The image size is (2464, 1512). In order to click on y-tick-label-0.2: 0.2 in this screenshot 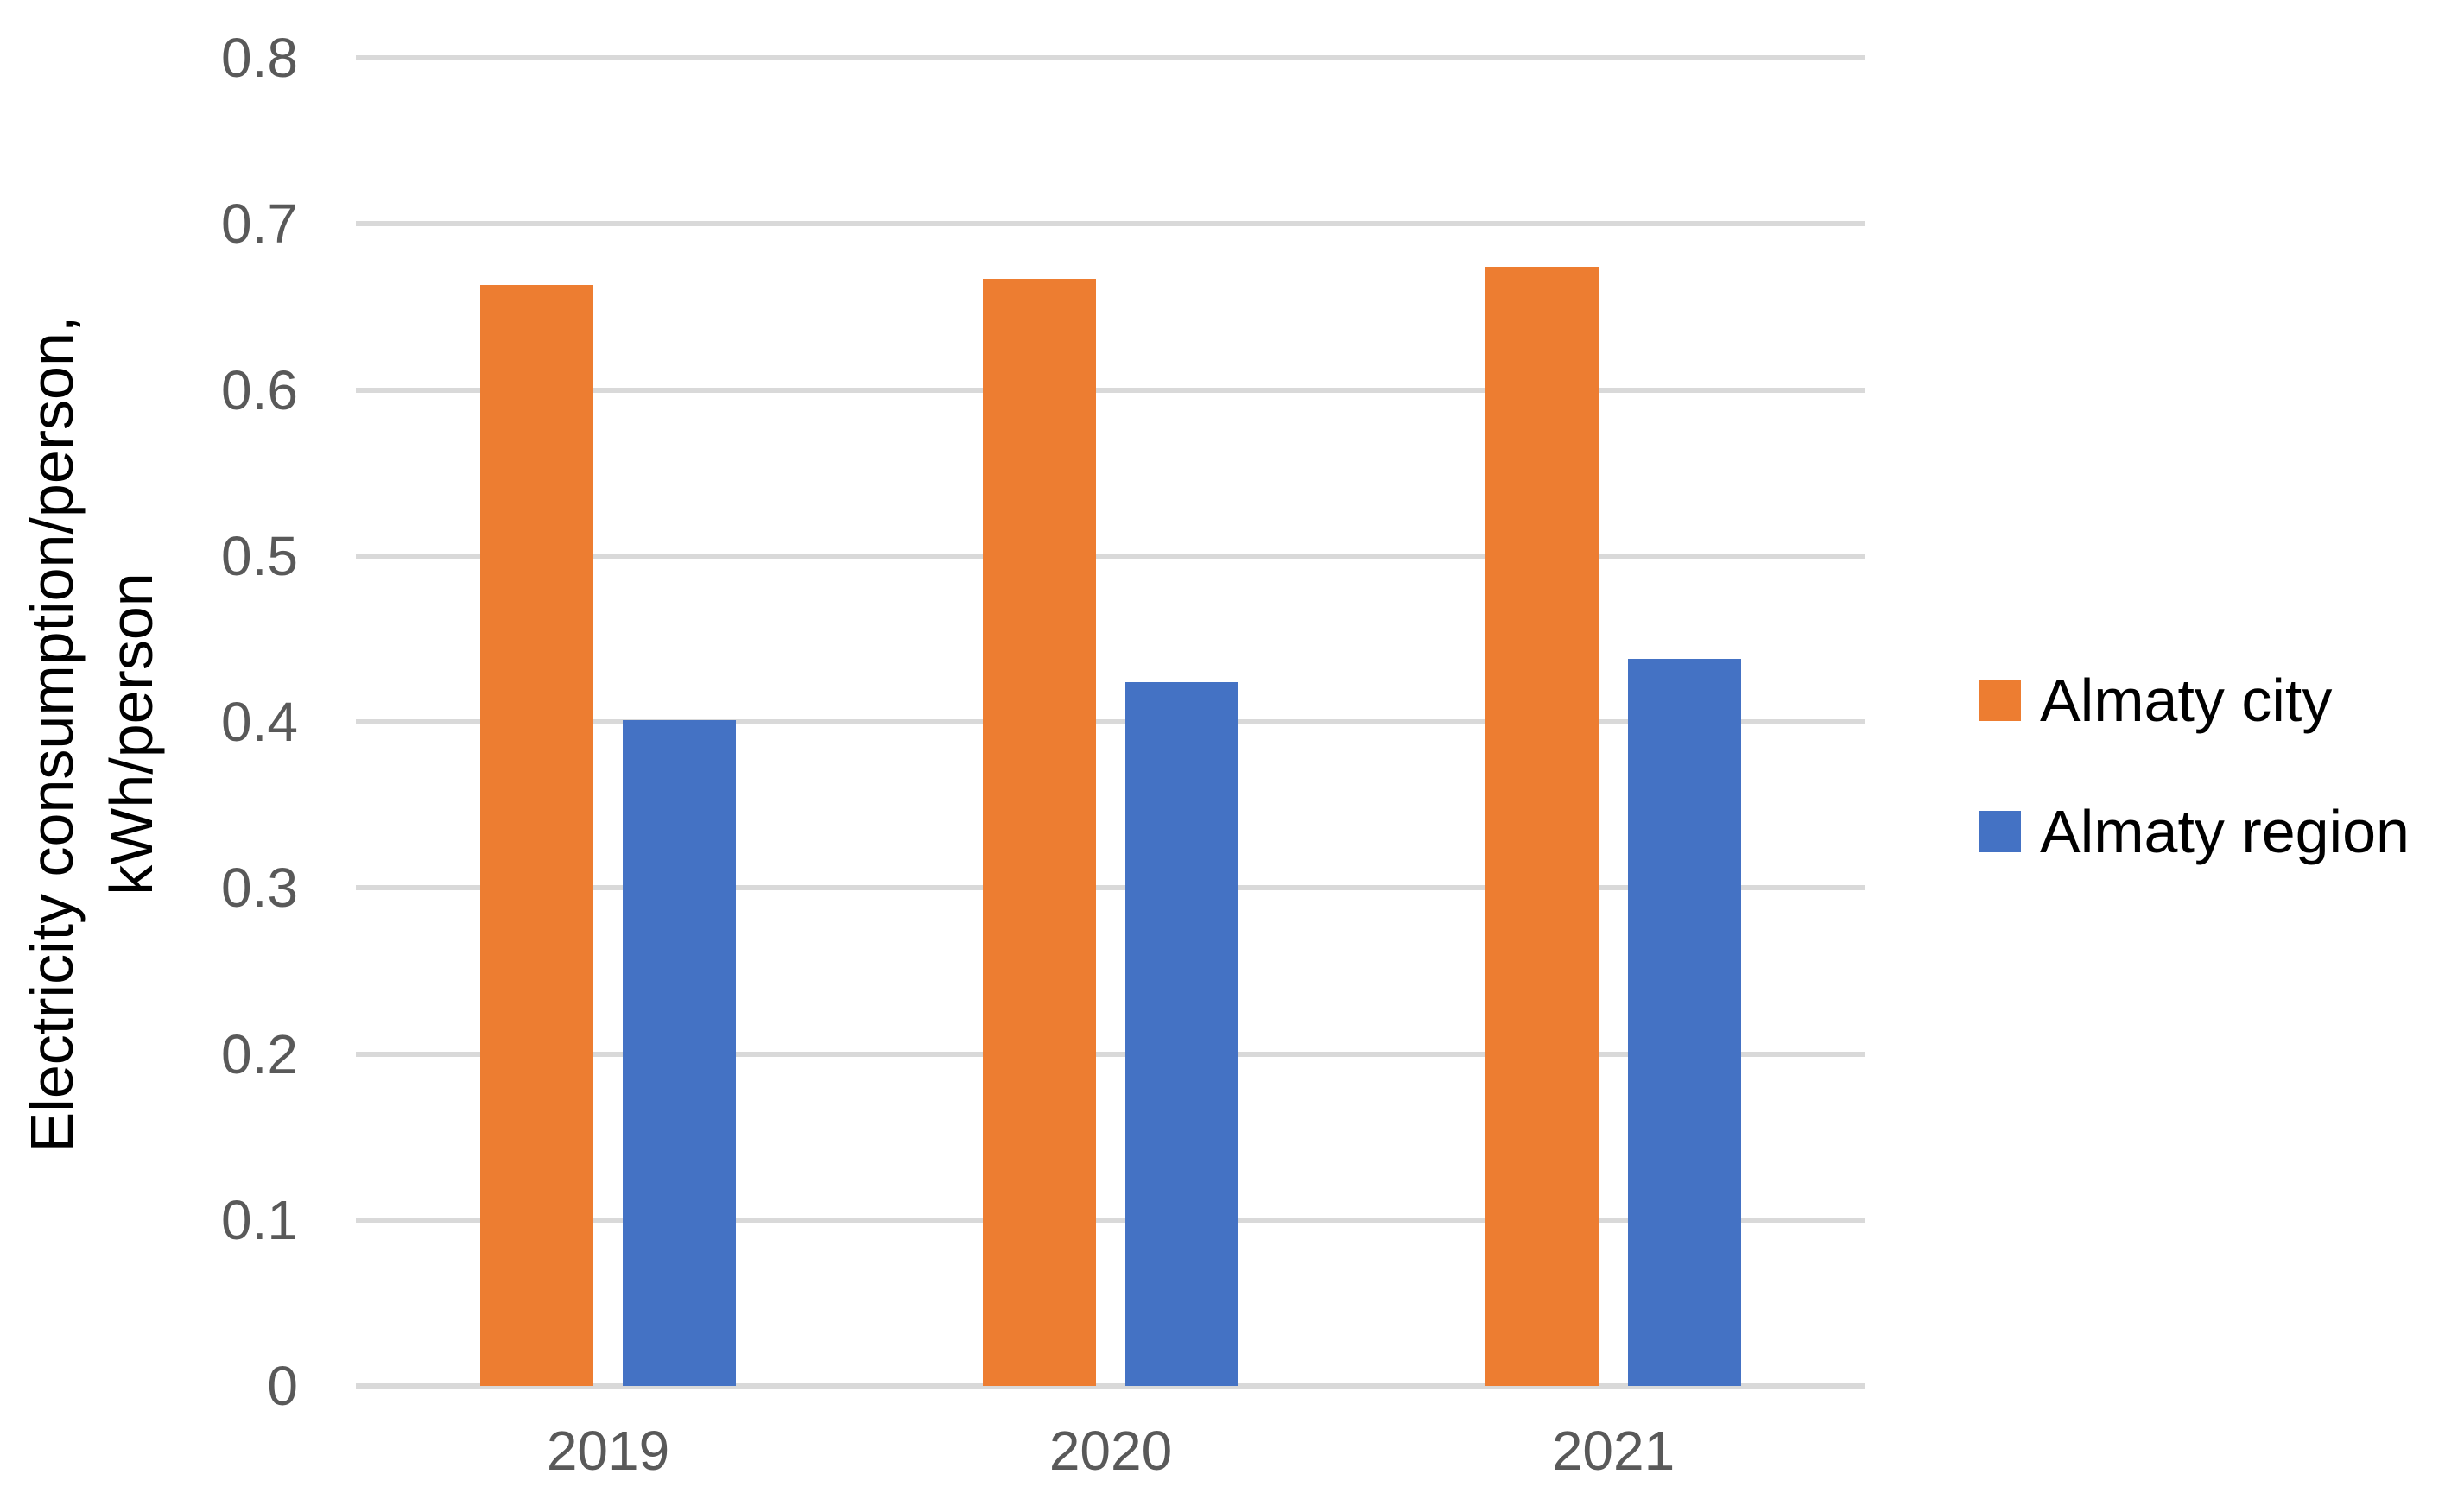, I will do `click(259, 1053)`.